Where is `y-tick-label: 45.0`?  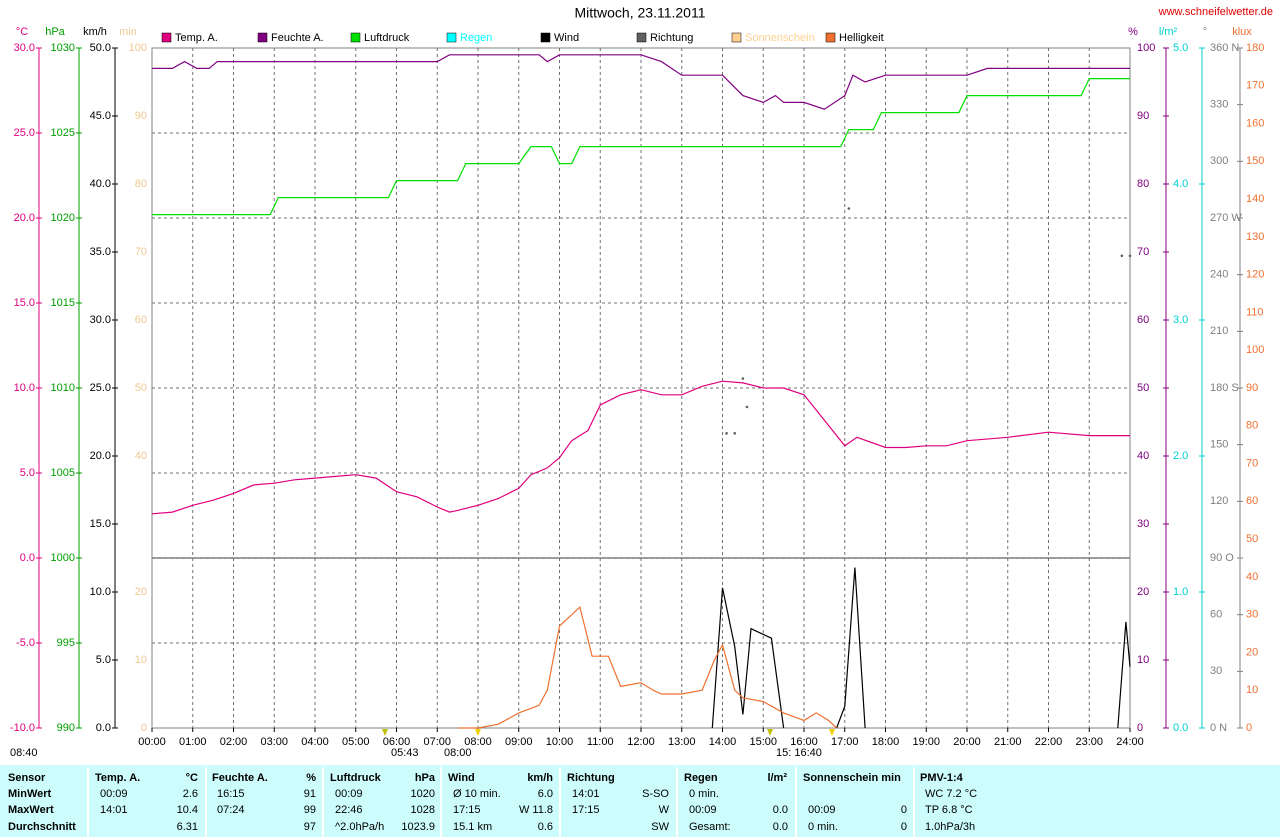 y-tick-label: 45.0 is located at coordinates (100, 116).